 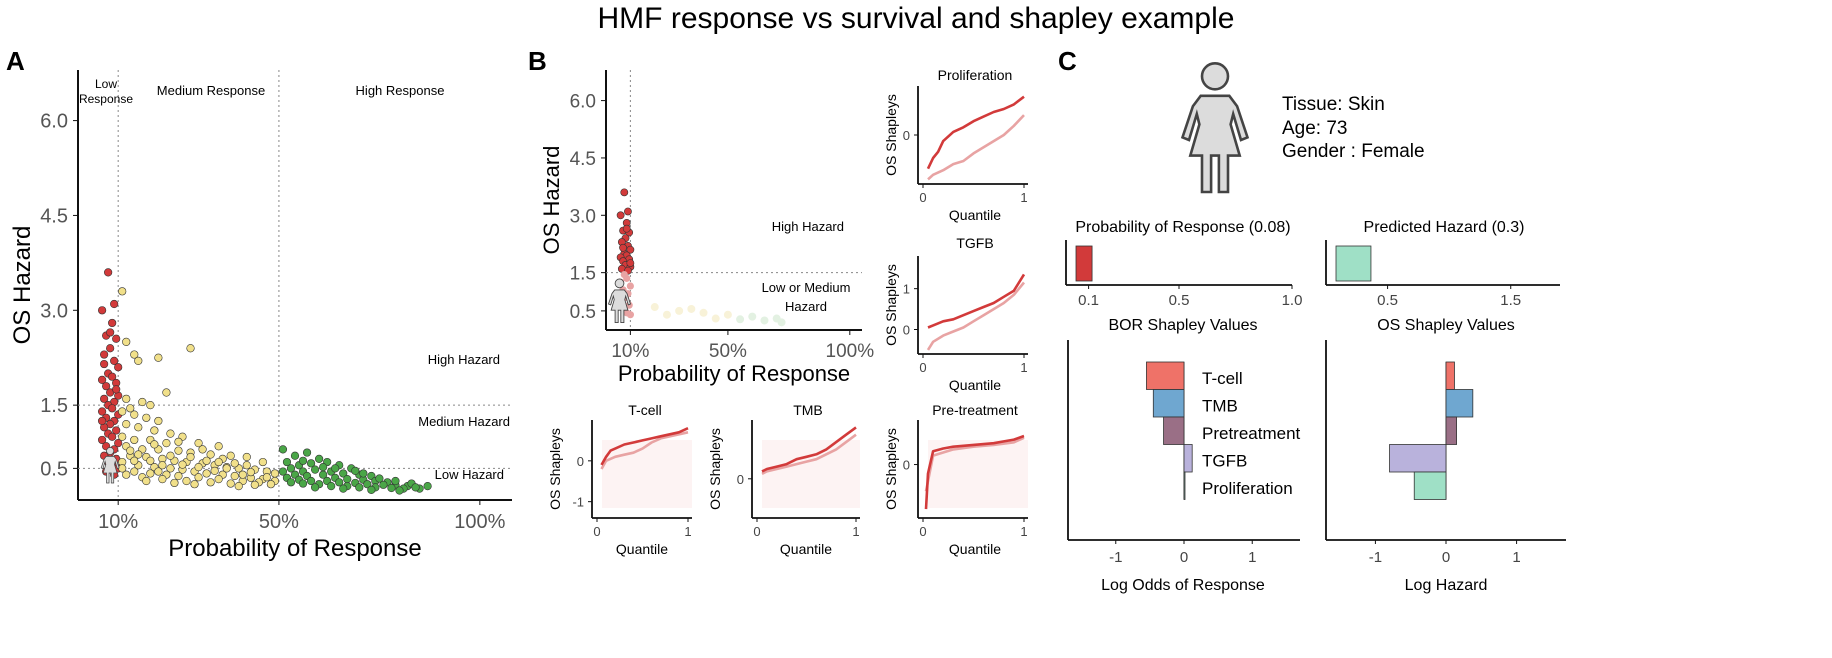 What do you see at coordinates (1224, 461) in the screenshot?
I see `category-label: TGFB` at bounding box center [1224, 461].